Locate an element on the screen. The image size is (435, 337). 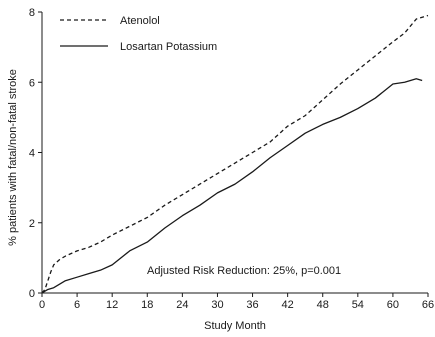
y-tick-label: 8 is located at coordinates (32, 13).